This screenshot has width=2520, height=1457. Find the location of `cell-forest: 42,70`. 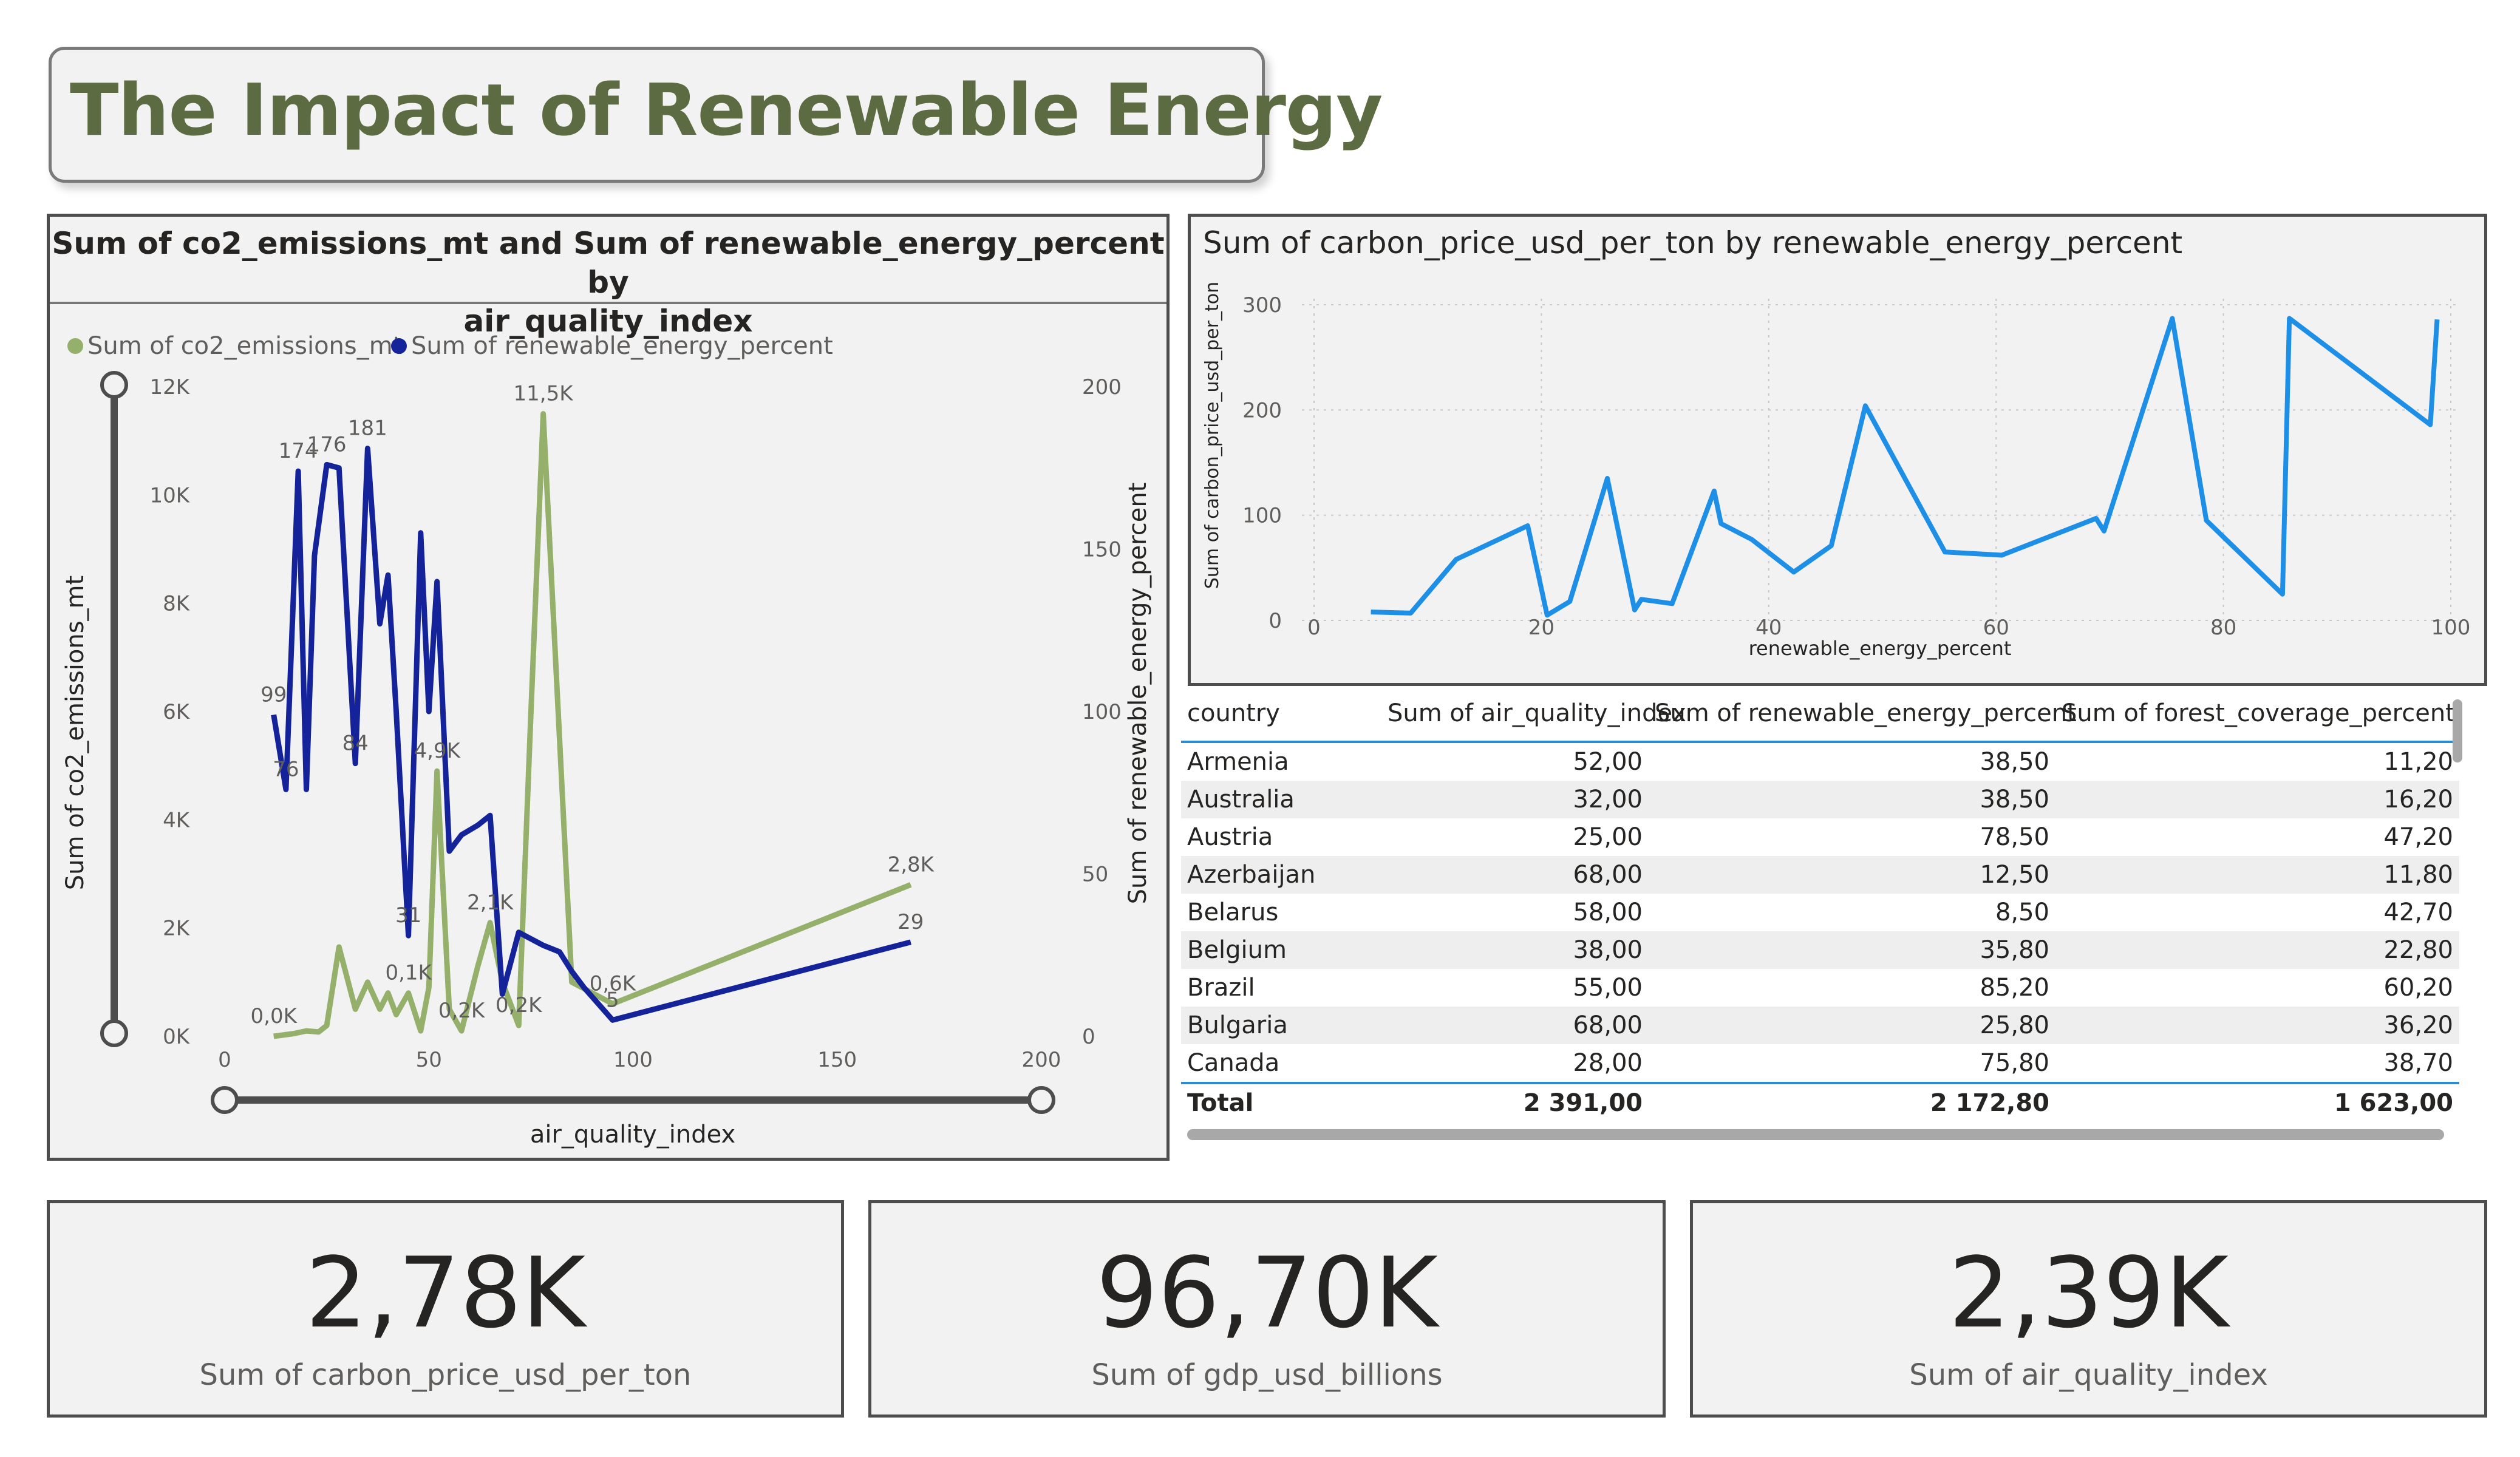

cell-forest: 42,70 is located at coordinates (2418, 912).